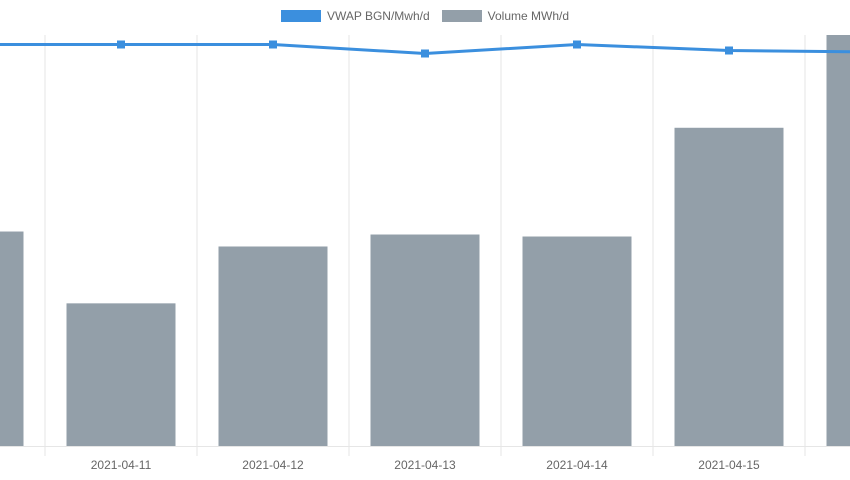 This screenshot has height=480, width=850. Describe the element at coordinates (528, 16) in the screenshot. I see `legend-label-volume: Volume MWh/d` at that location.